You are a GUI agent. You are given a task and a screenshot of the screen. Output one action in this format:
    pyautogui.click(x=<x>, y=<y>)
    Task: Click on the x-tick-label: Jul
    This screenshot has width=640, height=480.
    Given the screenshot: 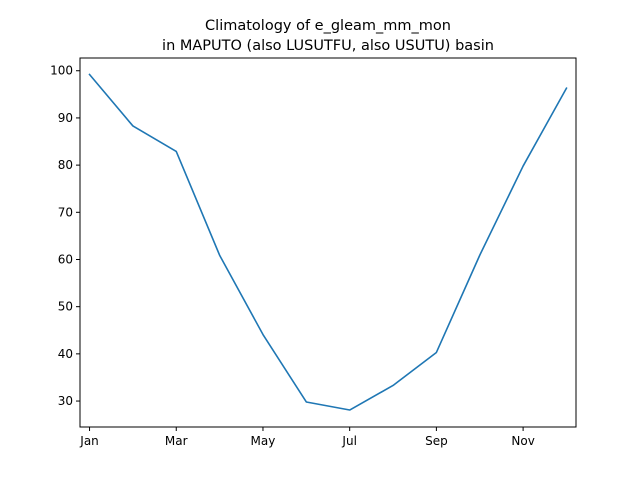 What is the action you would take?
    pyautogui.click(x=348, y=441)
    